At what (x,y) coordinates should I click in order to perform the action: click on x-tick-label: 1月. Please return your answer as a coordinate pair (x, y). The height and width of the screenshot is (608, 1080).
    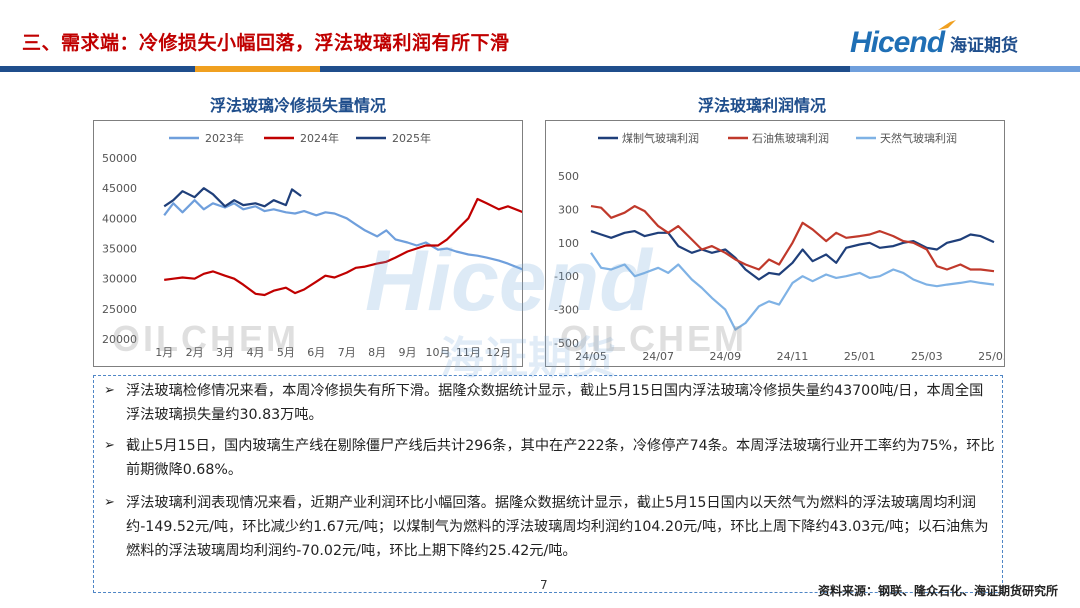
    Looking at the image, I should click on (164, 352).